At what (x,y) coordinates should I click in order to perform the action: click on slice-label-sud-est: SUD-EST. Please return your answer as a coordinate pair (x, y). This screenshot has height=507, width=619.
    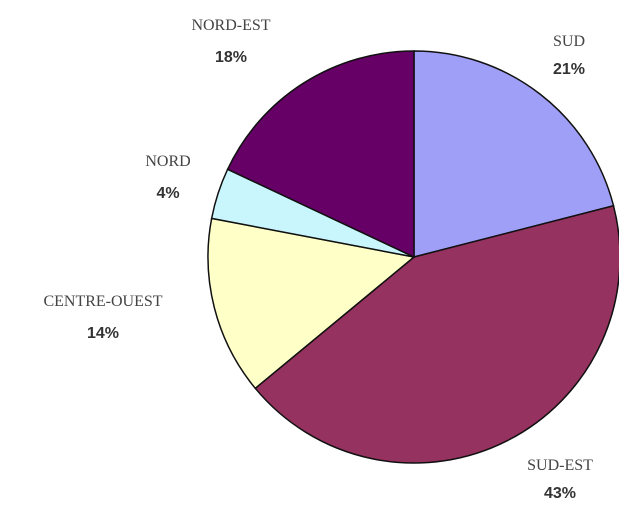
    Looking at the image, I should click on (560, 465).